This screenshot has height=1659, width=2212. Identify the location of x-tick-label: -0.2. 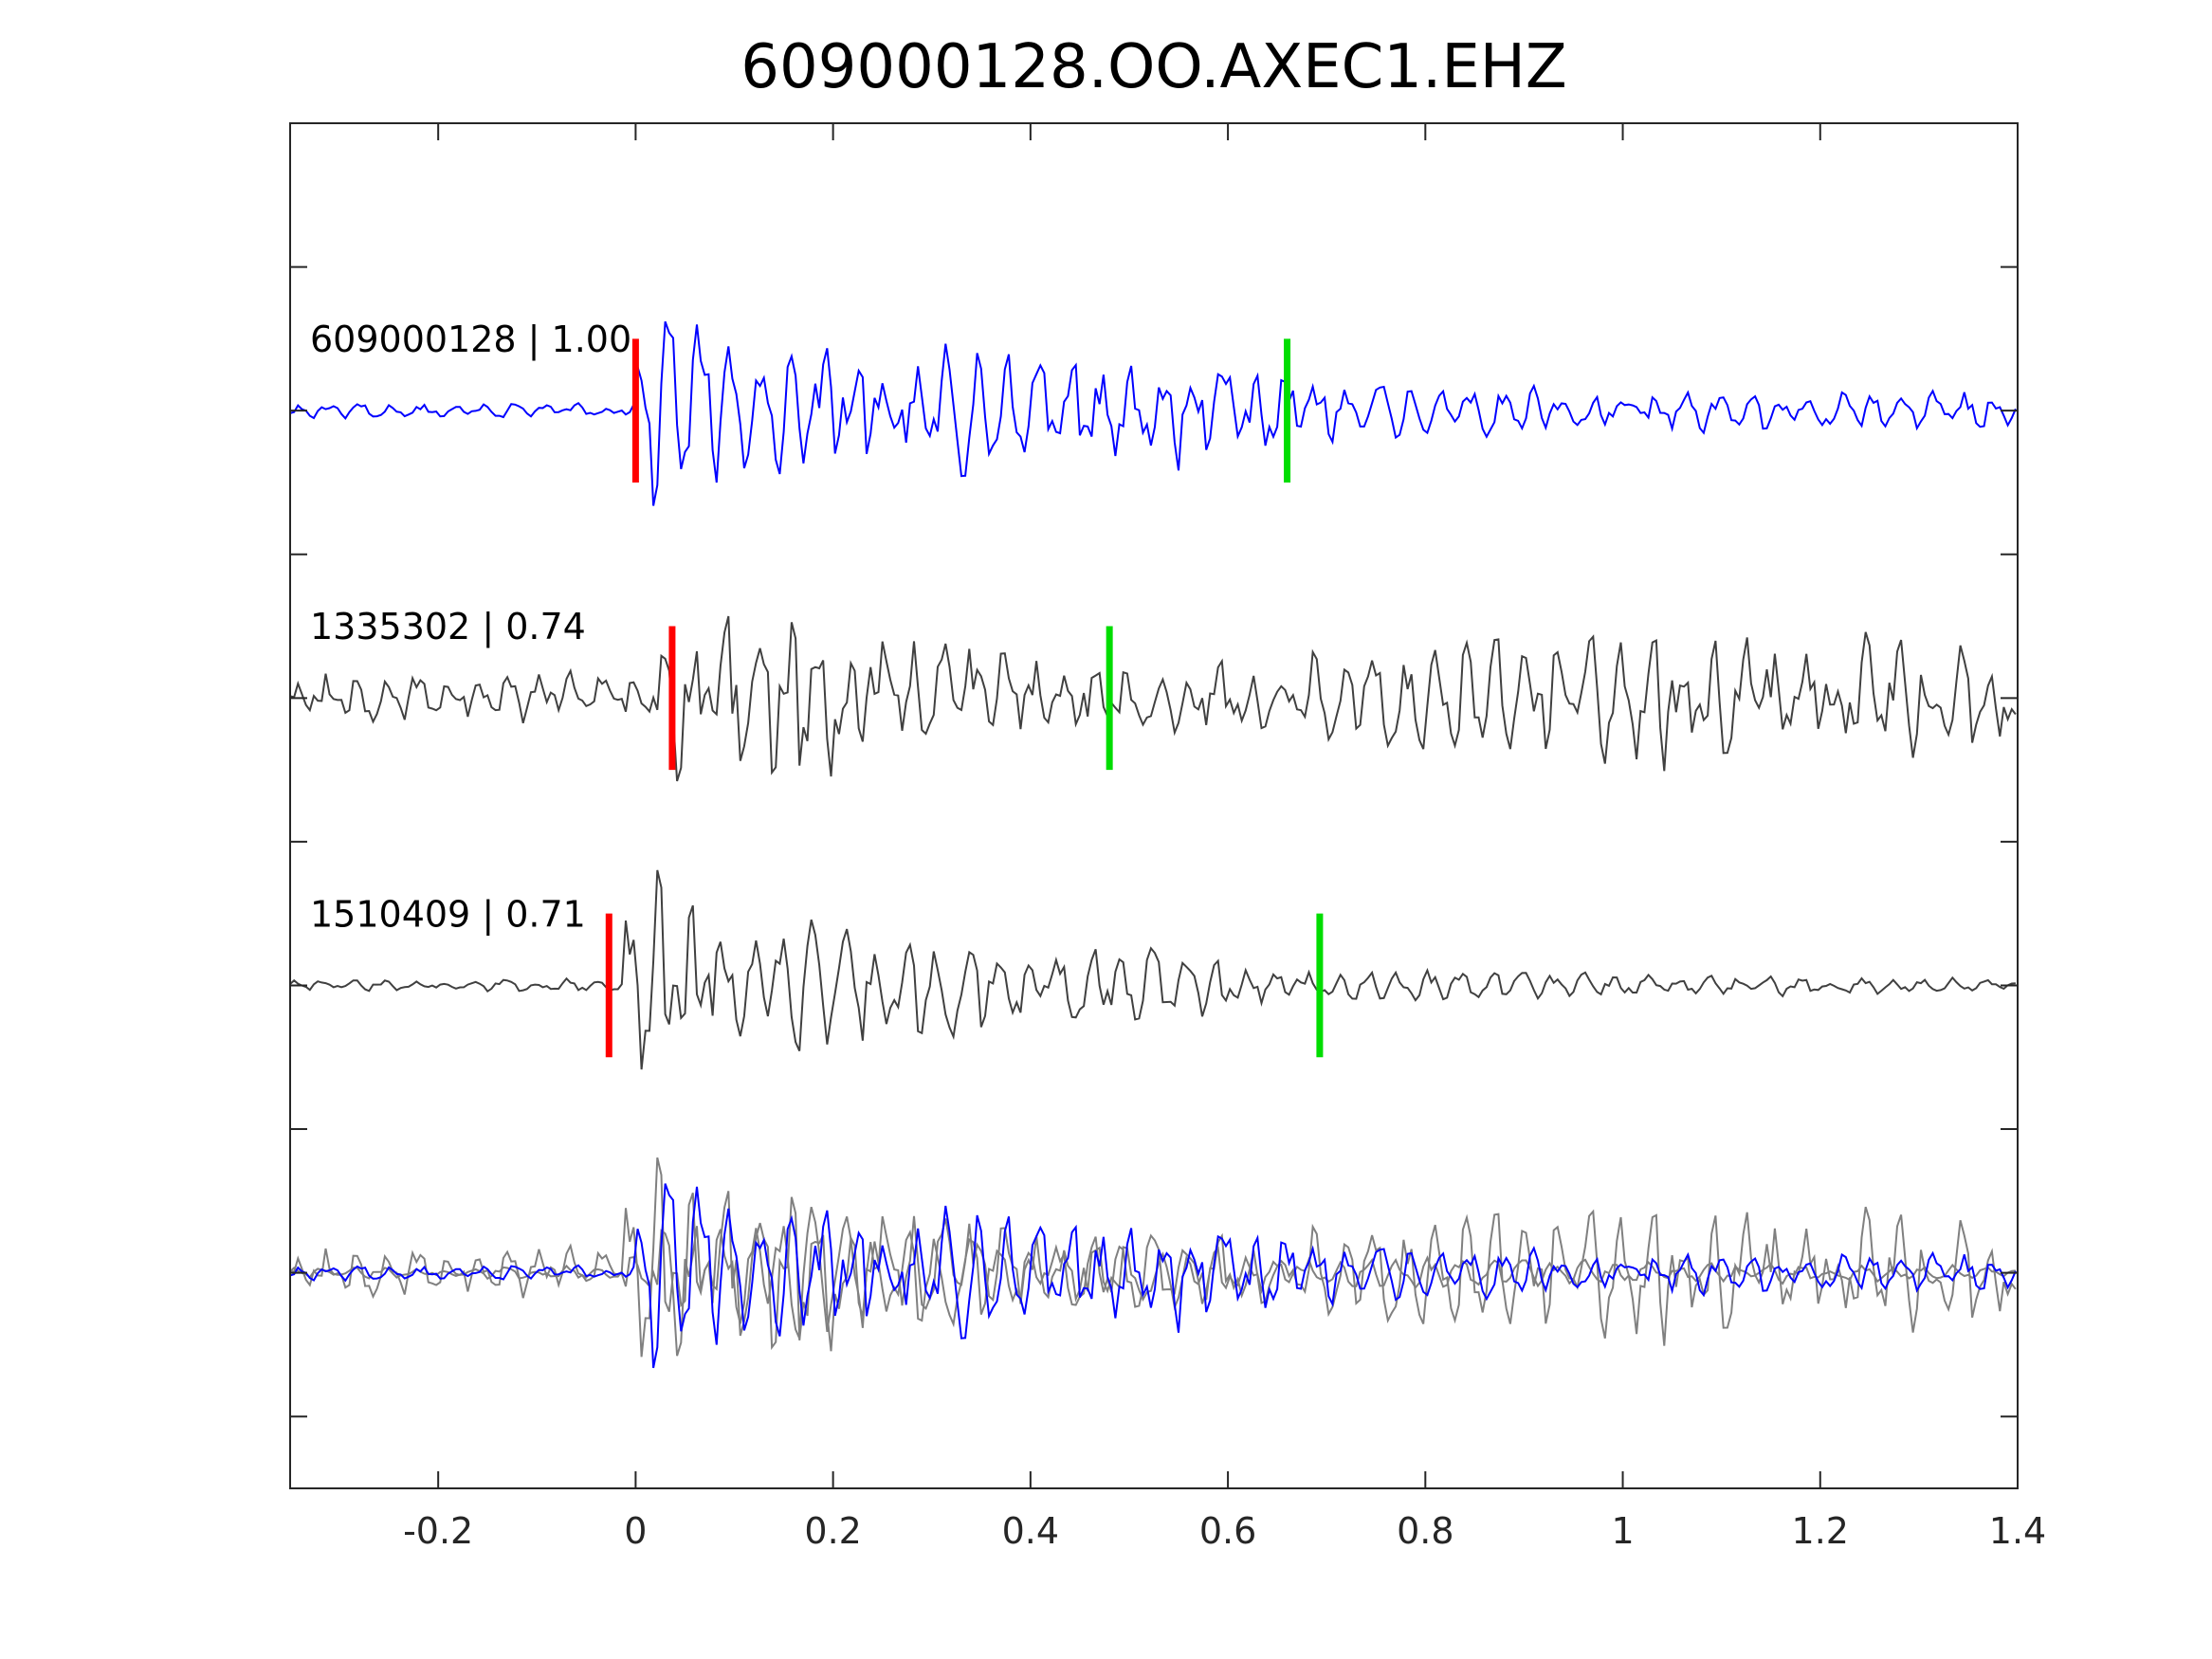
(438, 1531).